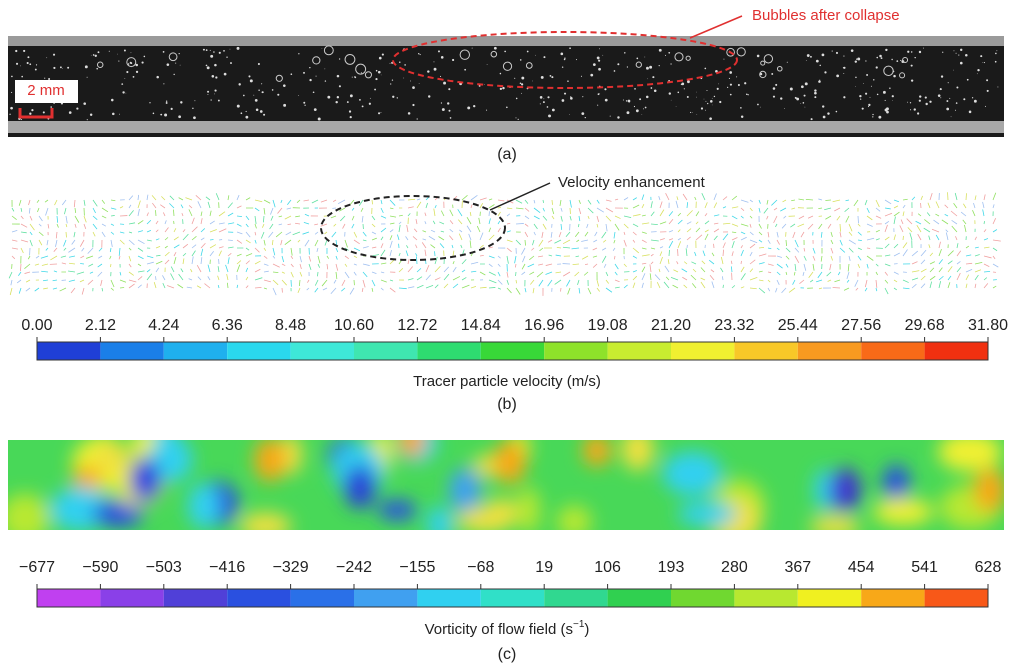  What do you see at coordinates (632, 182) in the screenshot?
I see `annotation: Velocity enhancement` at bounding box center [632, 182].